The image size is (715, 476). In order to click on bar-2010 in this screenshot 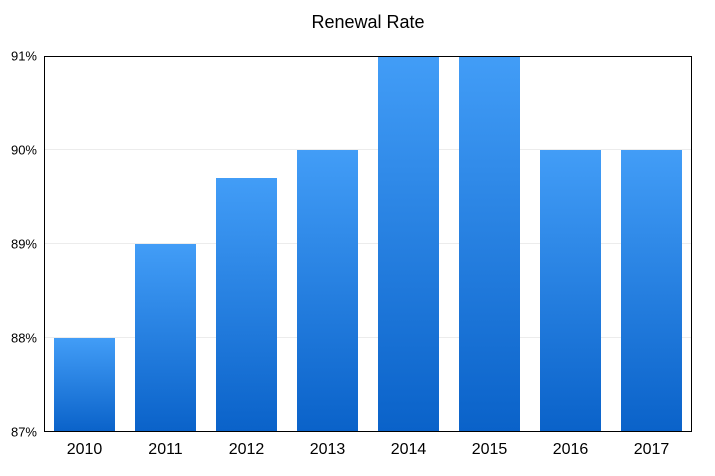, I will do `click(84, 385)`.